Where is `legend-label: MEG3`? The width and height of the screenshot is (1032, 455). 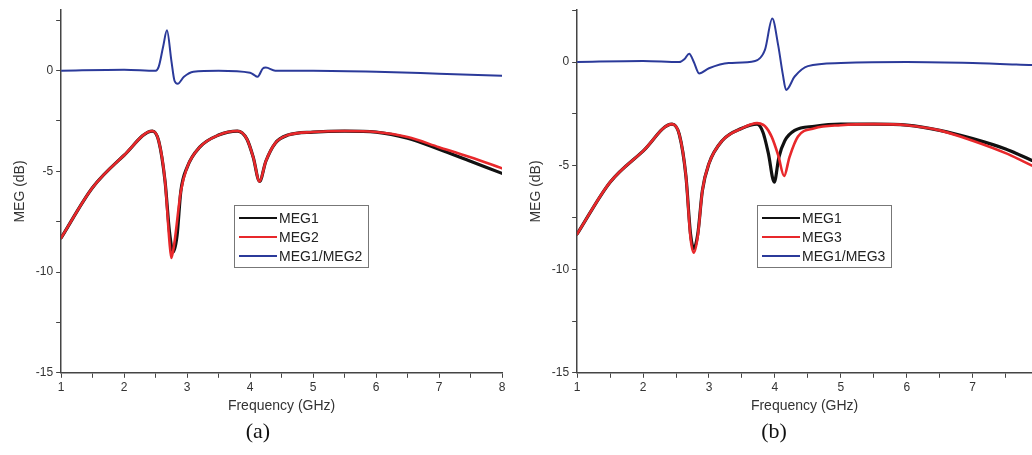 legend-label: MEG3 is located at coordinates (822, 236).